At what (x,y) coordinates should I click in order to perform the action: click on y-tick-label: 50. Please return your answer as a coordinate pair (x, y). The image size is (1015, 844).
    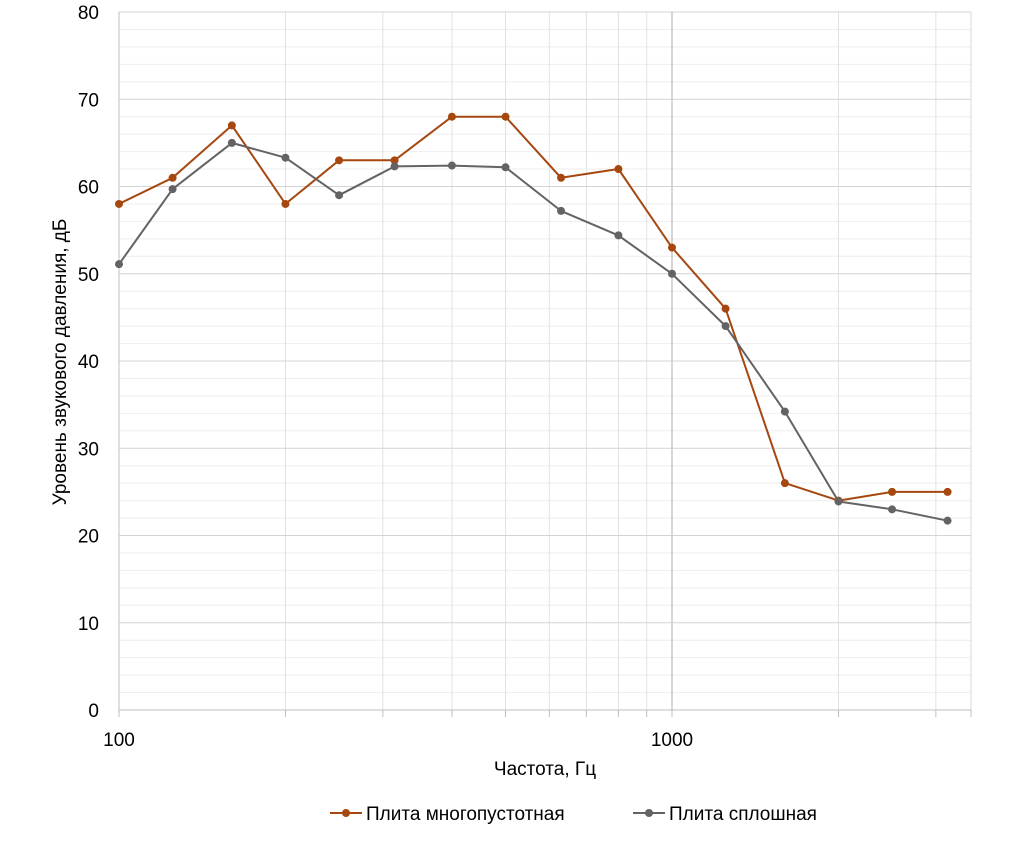
    Looking at the image, I should click on (88, 275).